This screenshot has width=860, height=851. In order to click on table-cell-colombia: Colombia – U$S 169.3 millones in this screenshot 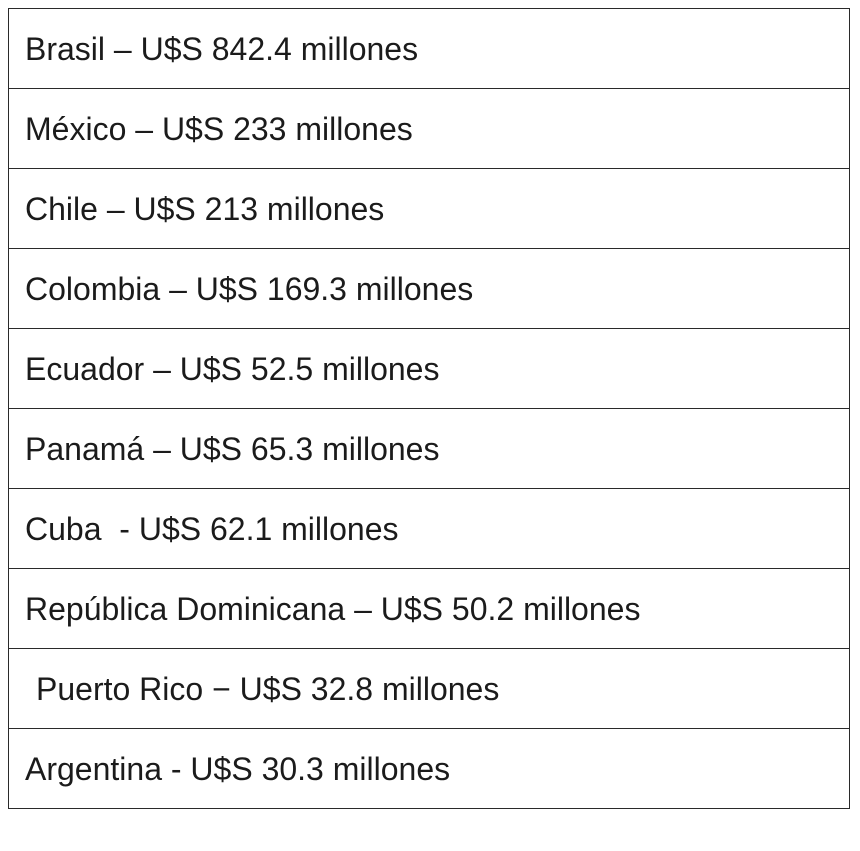, I will do `click(429, 288)`.